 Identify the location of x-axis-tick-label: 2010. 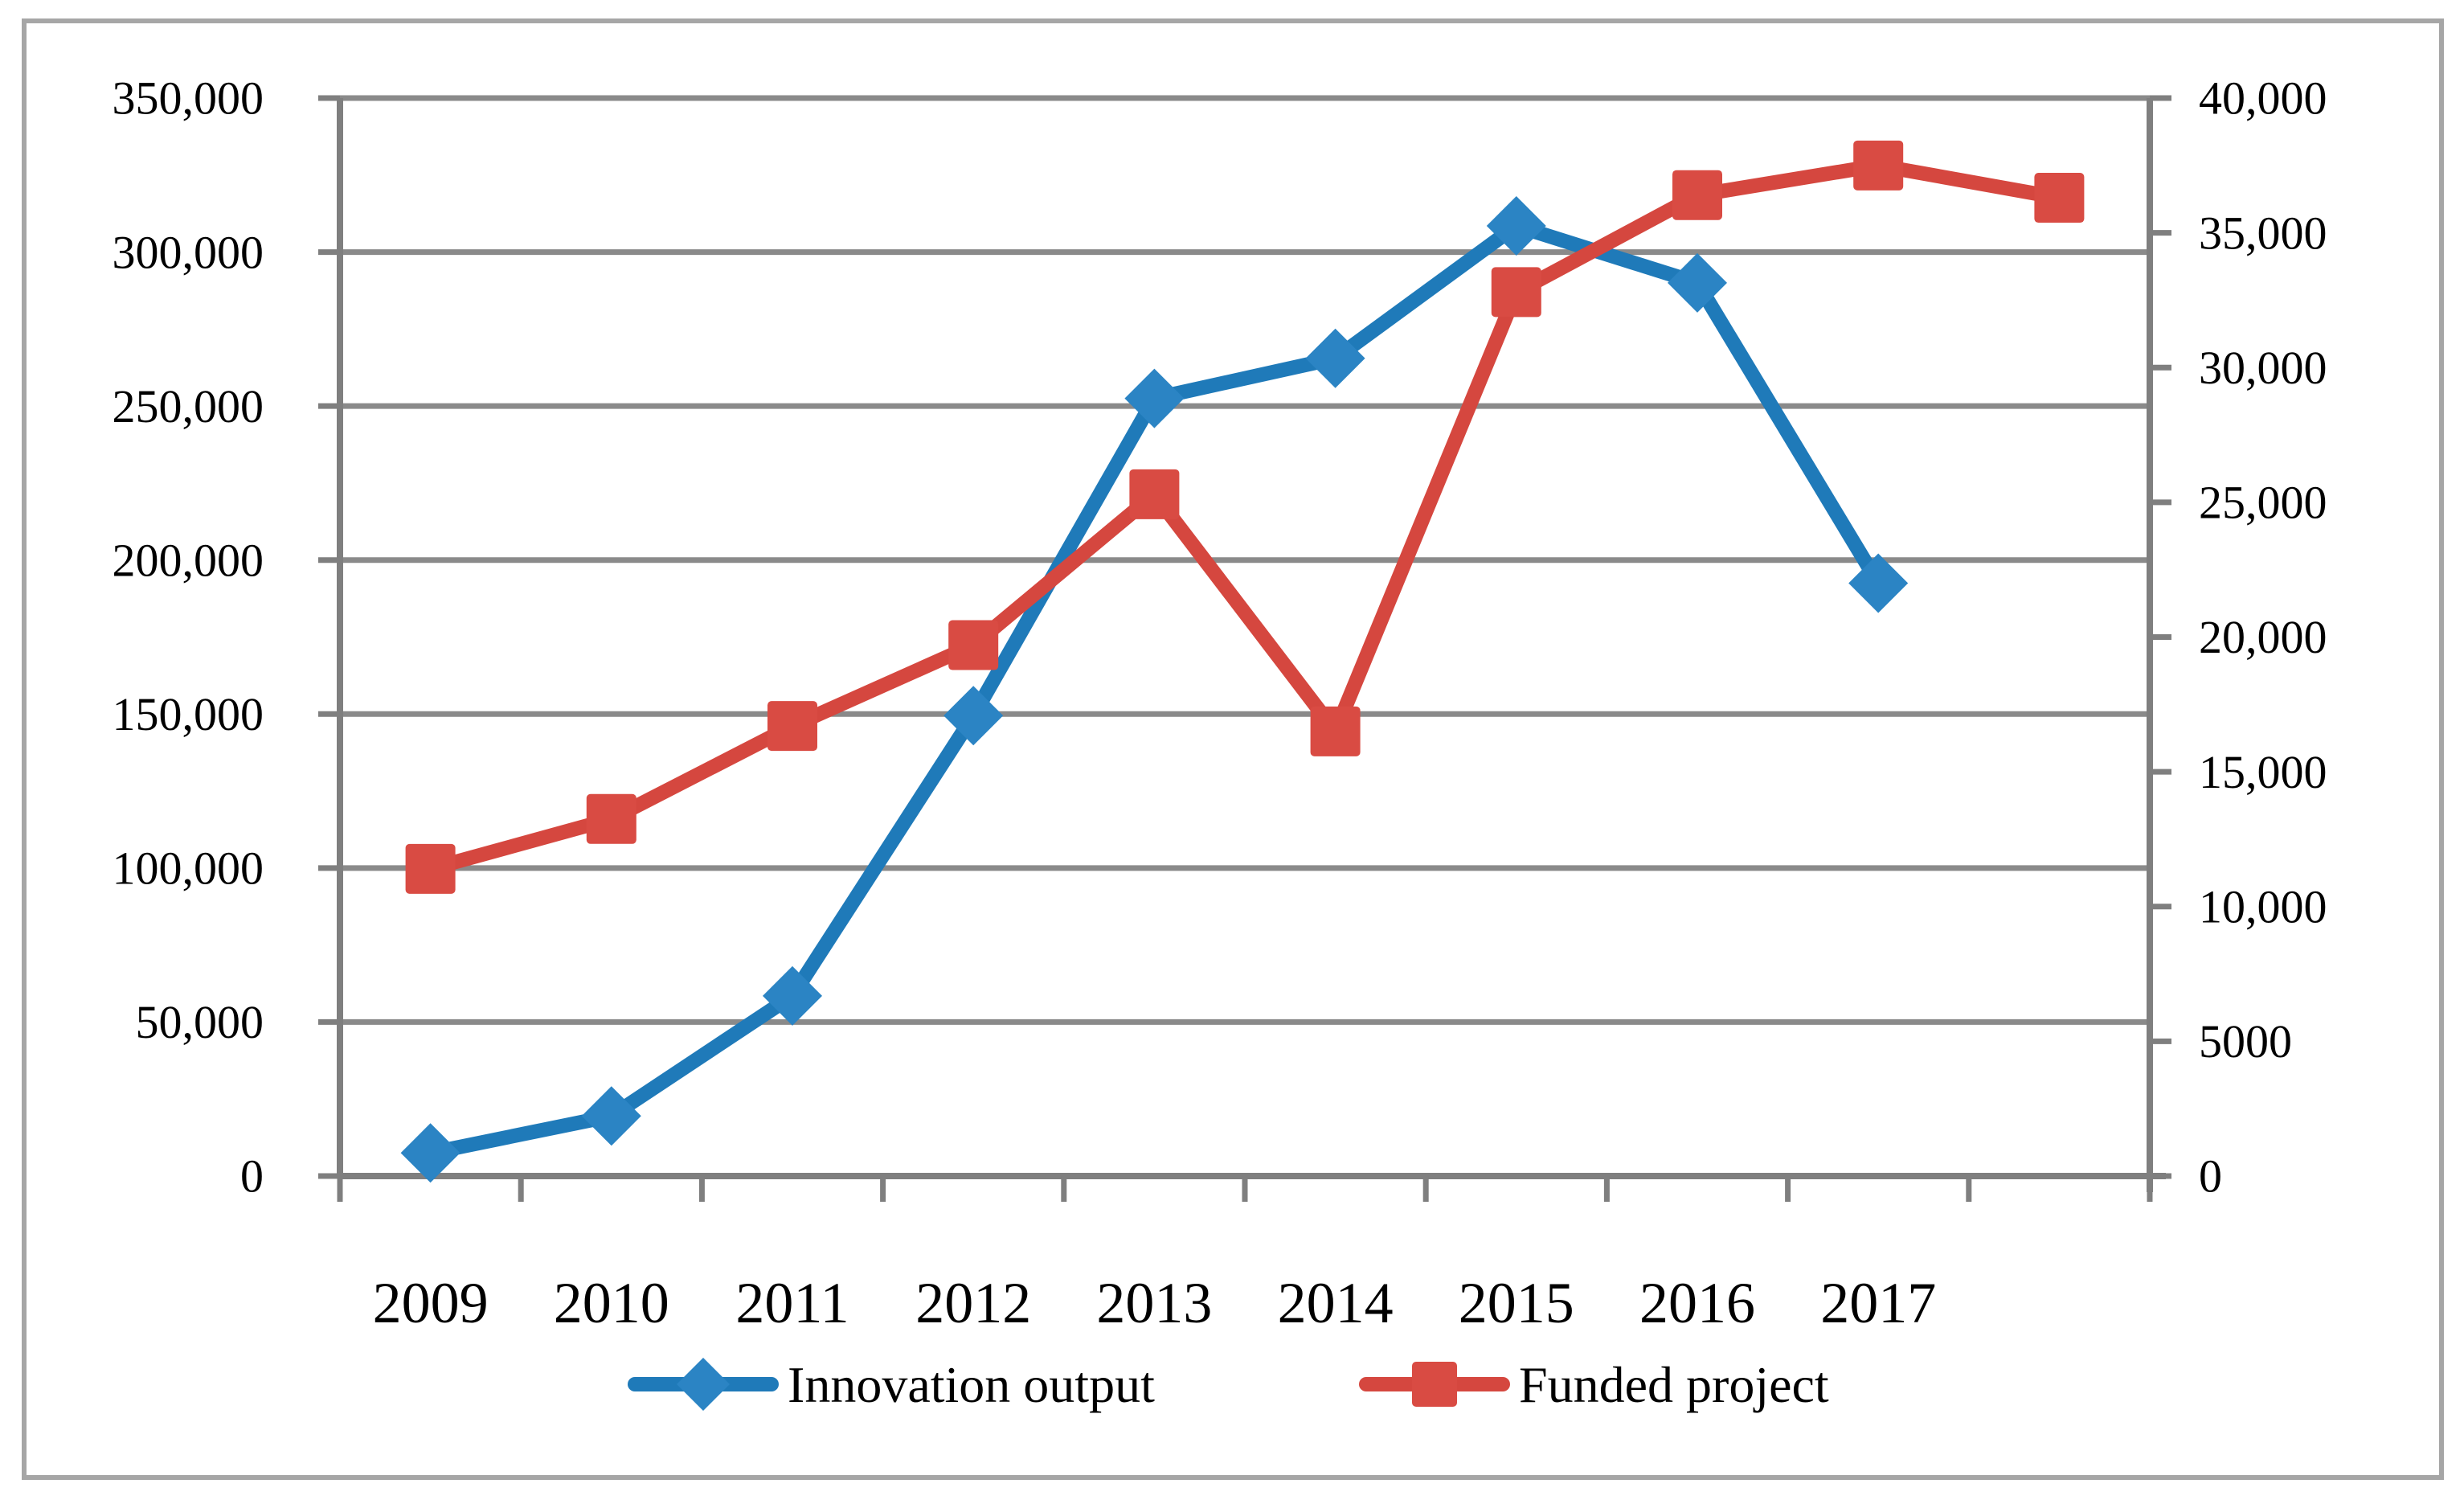
(611, 1303).